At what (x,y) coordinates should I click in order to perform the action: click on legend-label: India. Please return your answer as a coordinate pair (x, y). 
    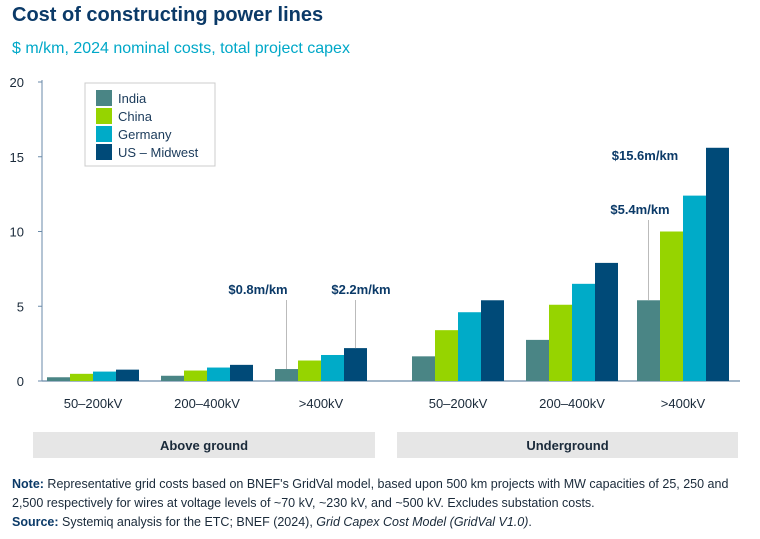
    Looking at the image, I should click on (132, 98).